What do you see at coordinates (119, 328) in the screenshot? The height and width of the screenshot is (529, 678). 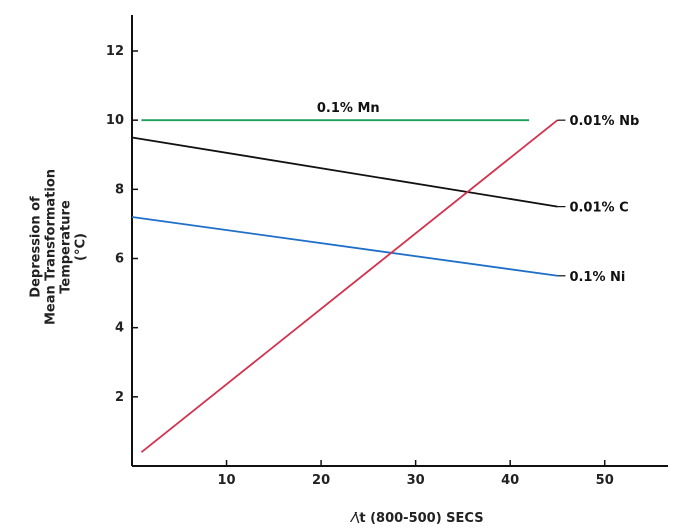 I see `y-tick-label: 4` at bounding box center [119, 328].